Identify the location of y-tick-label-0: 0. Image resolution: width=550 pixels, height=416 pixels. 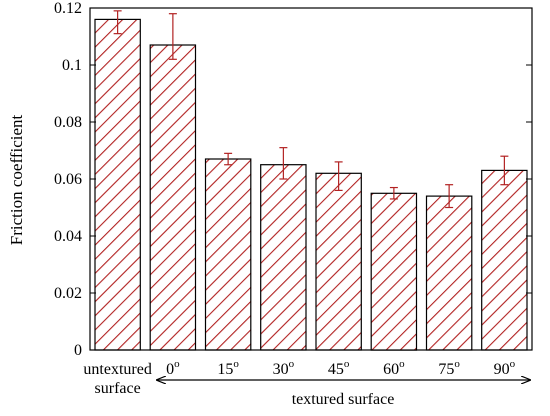
(78, 350).